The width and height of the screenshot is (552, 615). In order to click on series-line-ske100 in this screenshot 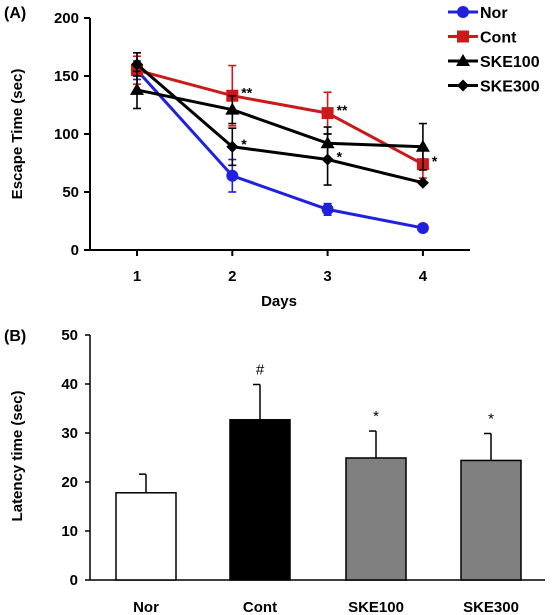, I will do `click(279, 118)`.